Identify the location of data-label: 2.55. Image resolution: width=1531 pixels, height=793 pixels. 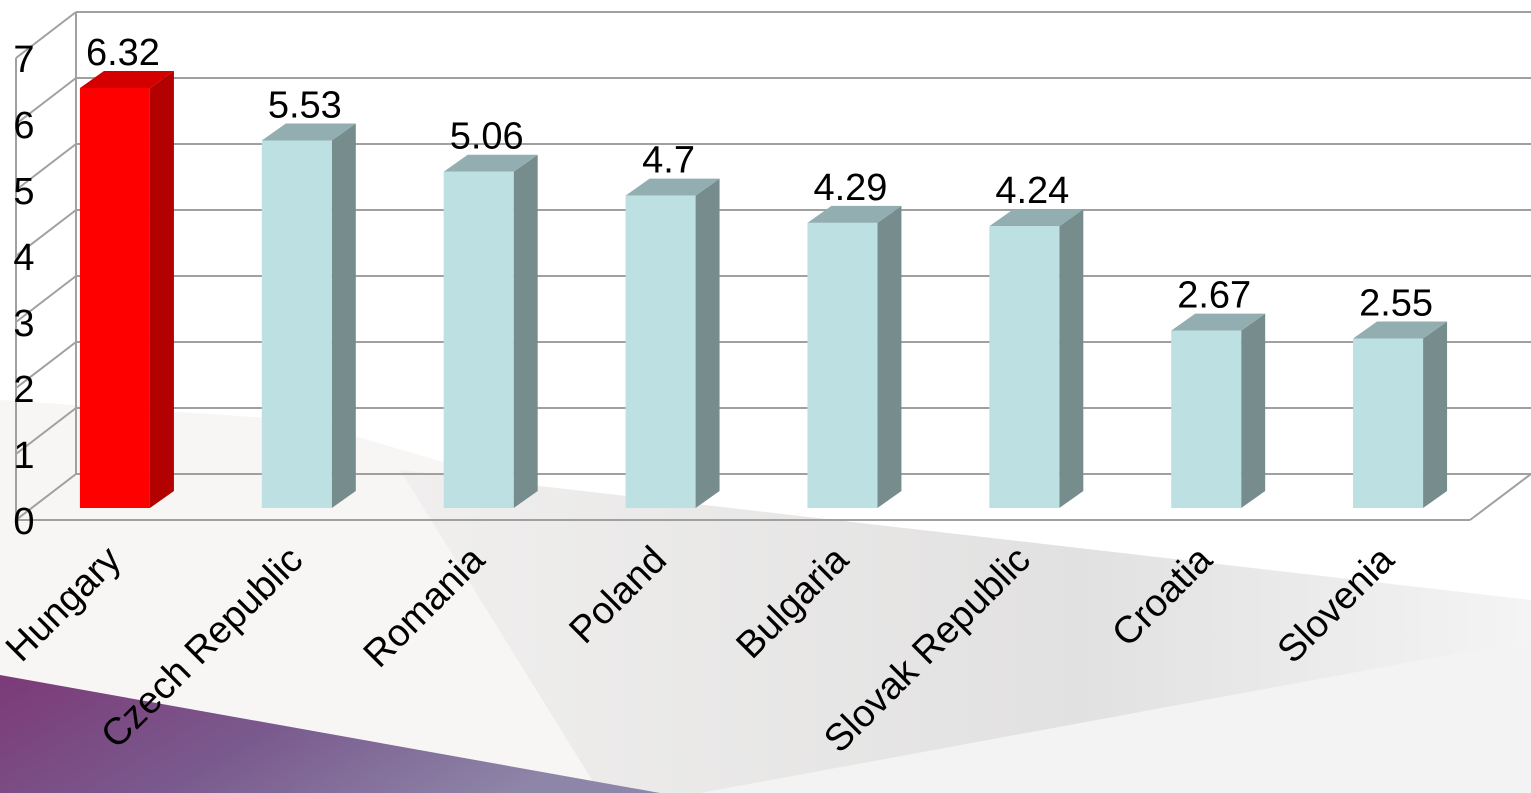
(1396, 304).